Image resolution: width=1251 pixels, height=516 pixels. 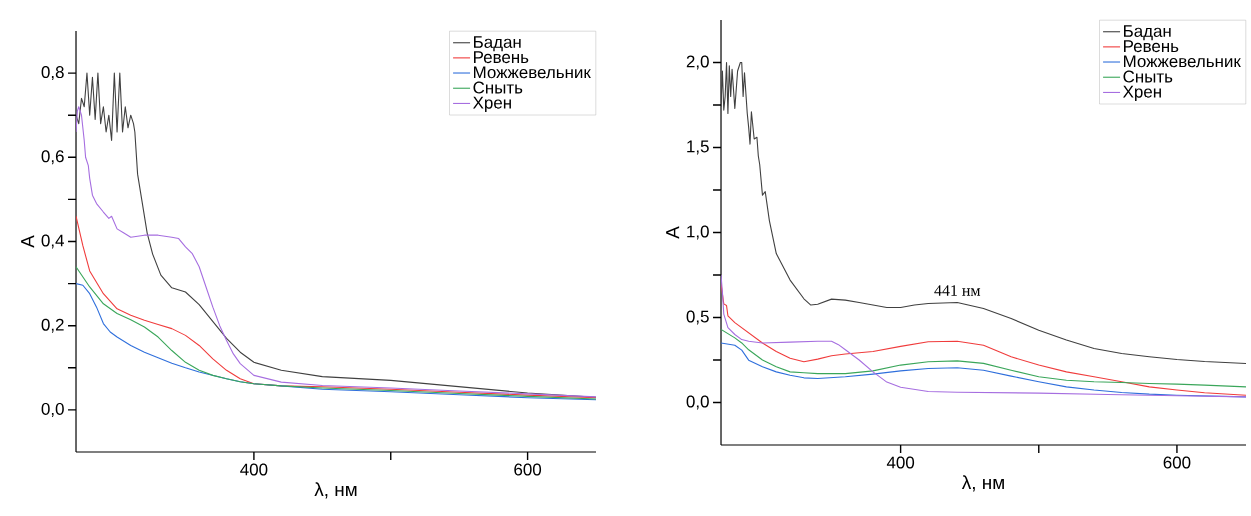 What do you see at coordinates (52, 241) in the screenshot?
I see `y-tick-label: 0,4` at bounding box center [52, 241].